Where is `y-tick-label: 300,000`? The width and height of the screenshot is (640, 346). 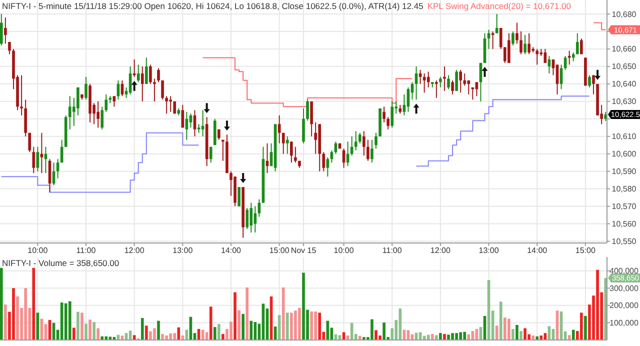 y-tick-label: 300,000 is located at coordinates (625, 288).